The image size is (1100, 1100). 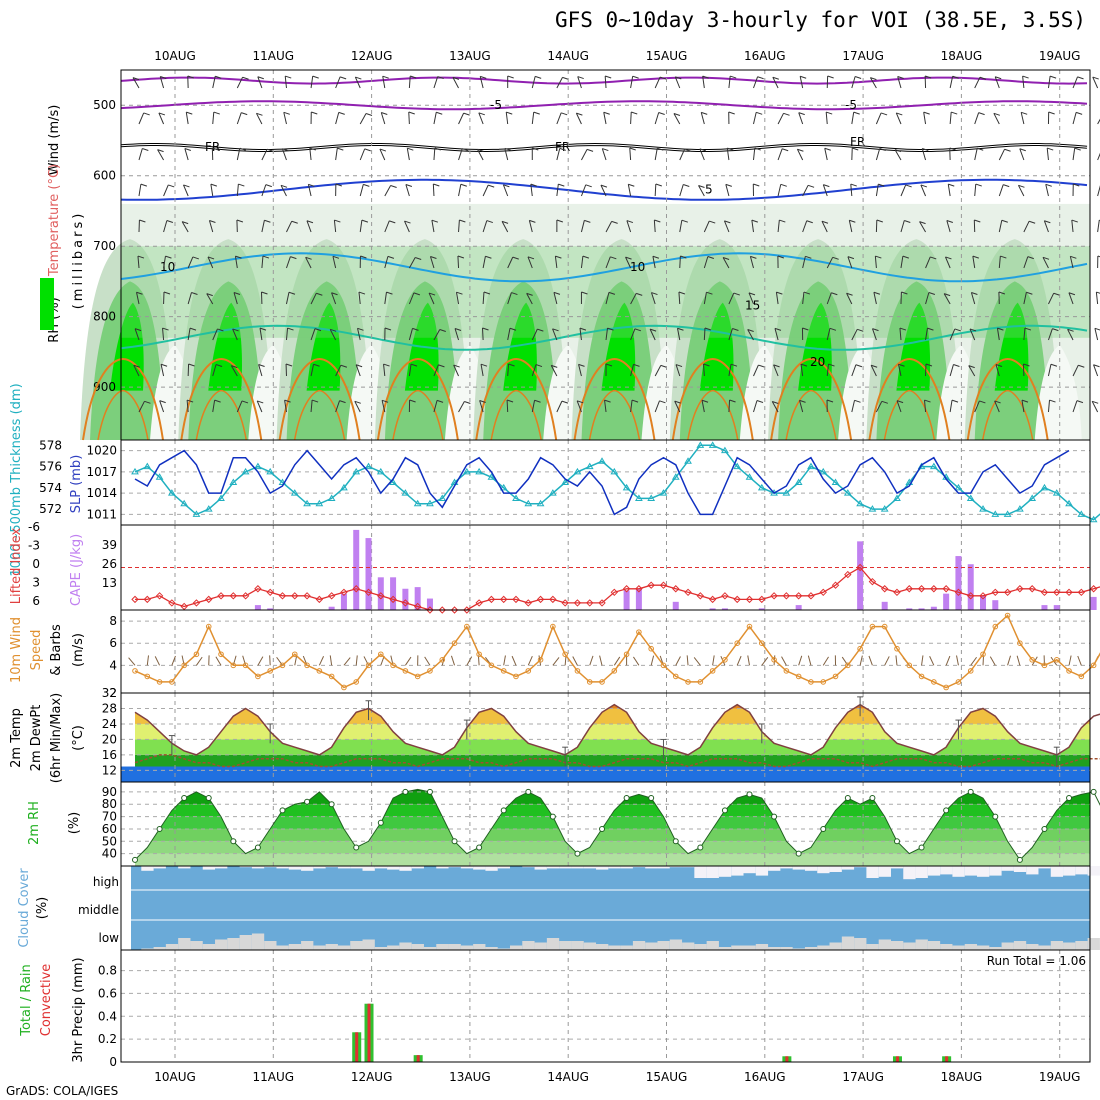 I want to click on axis-label: 2m RH, so click(x=34, y=823).